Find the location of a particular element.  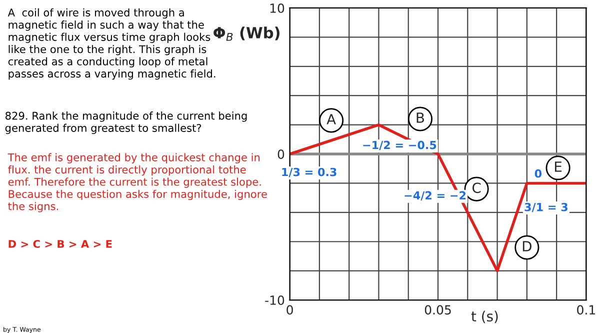

text: The emf is generated by the quickest change in flux. the current is directly proportional tothe emf. Therefore the current is the greatest slope. Because the question asks for magnitude, ignore the signs. is located at coordinates (137, 182).